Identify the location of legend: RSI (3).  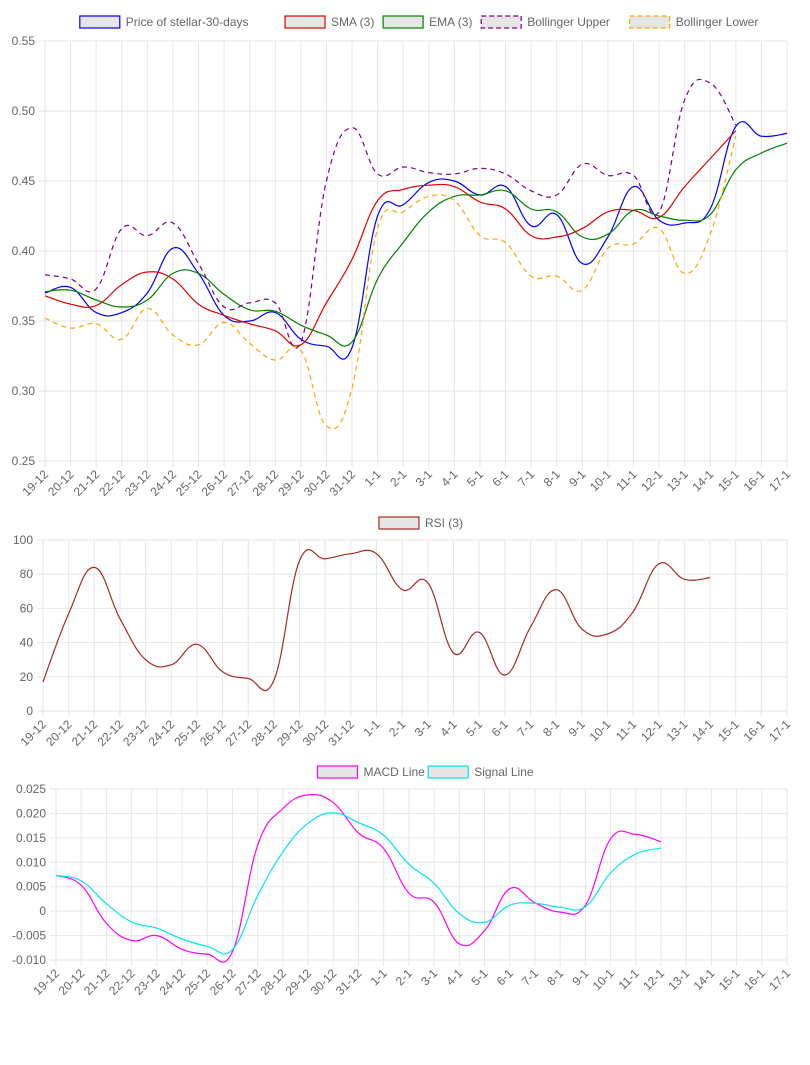
(421, 523).